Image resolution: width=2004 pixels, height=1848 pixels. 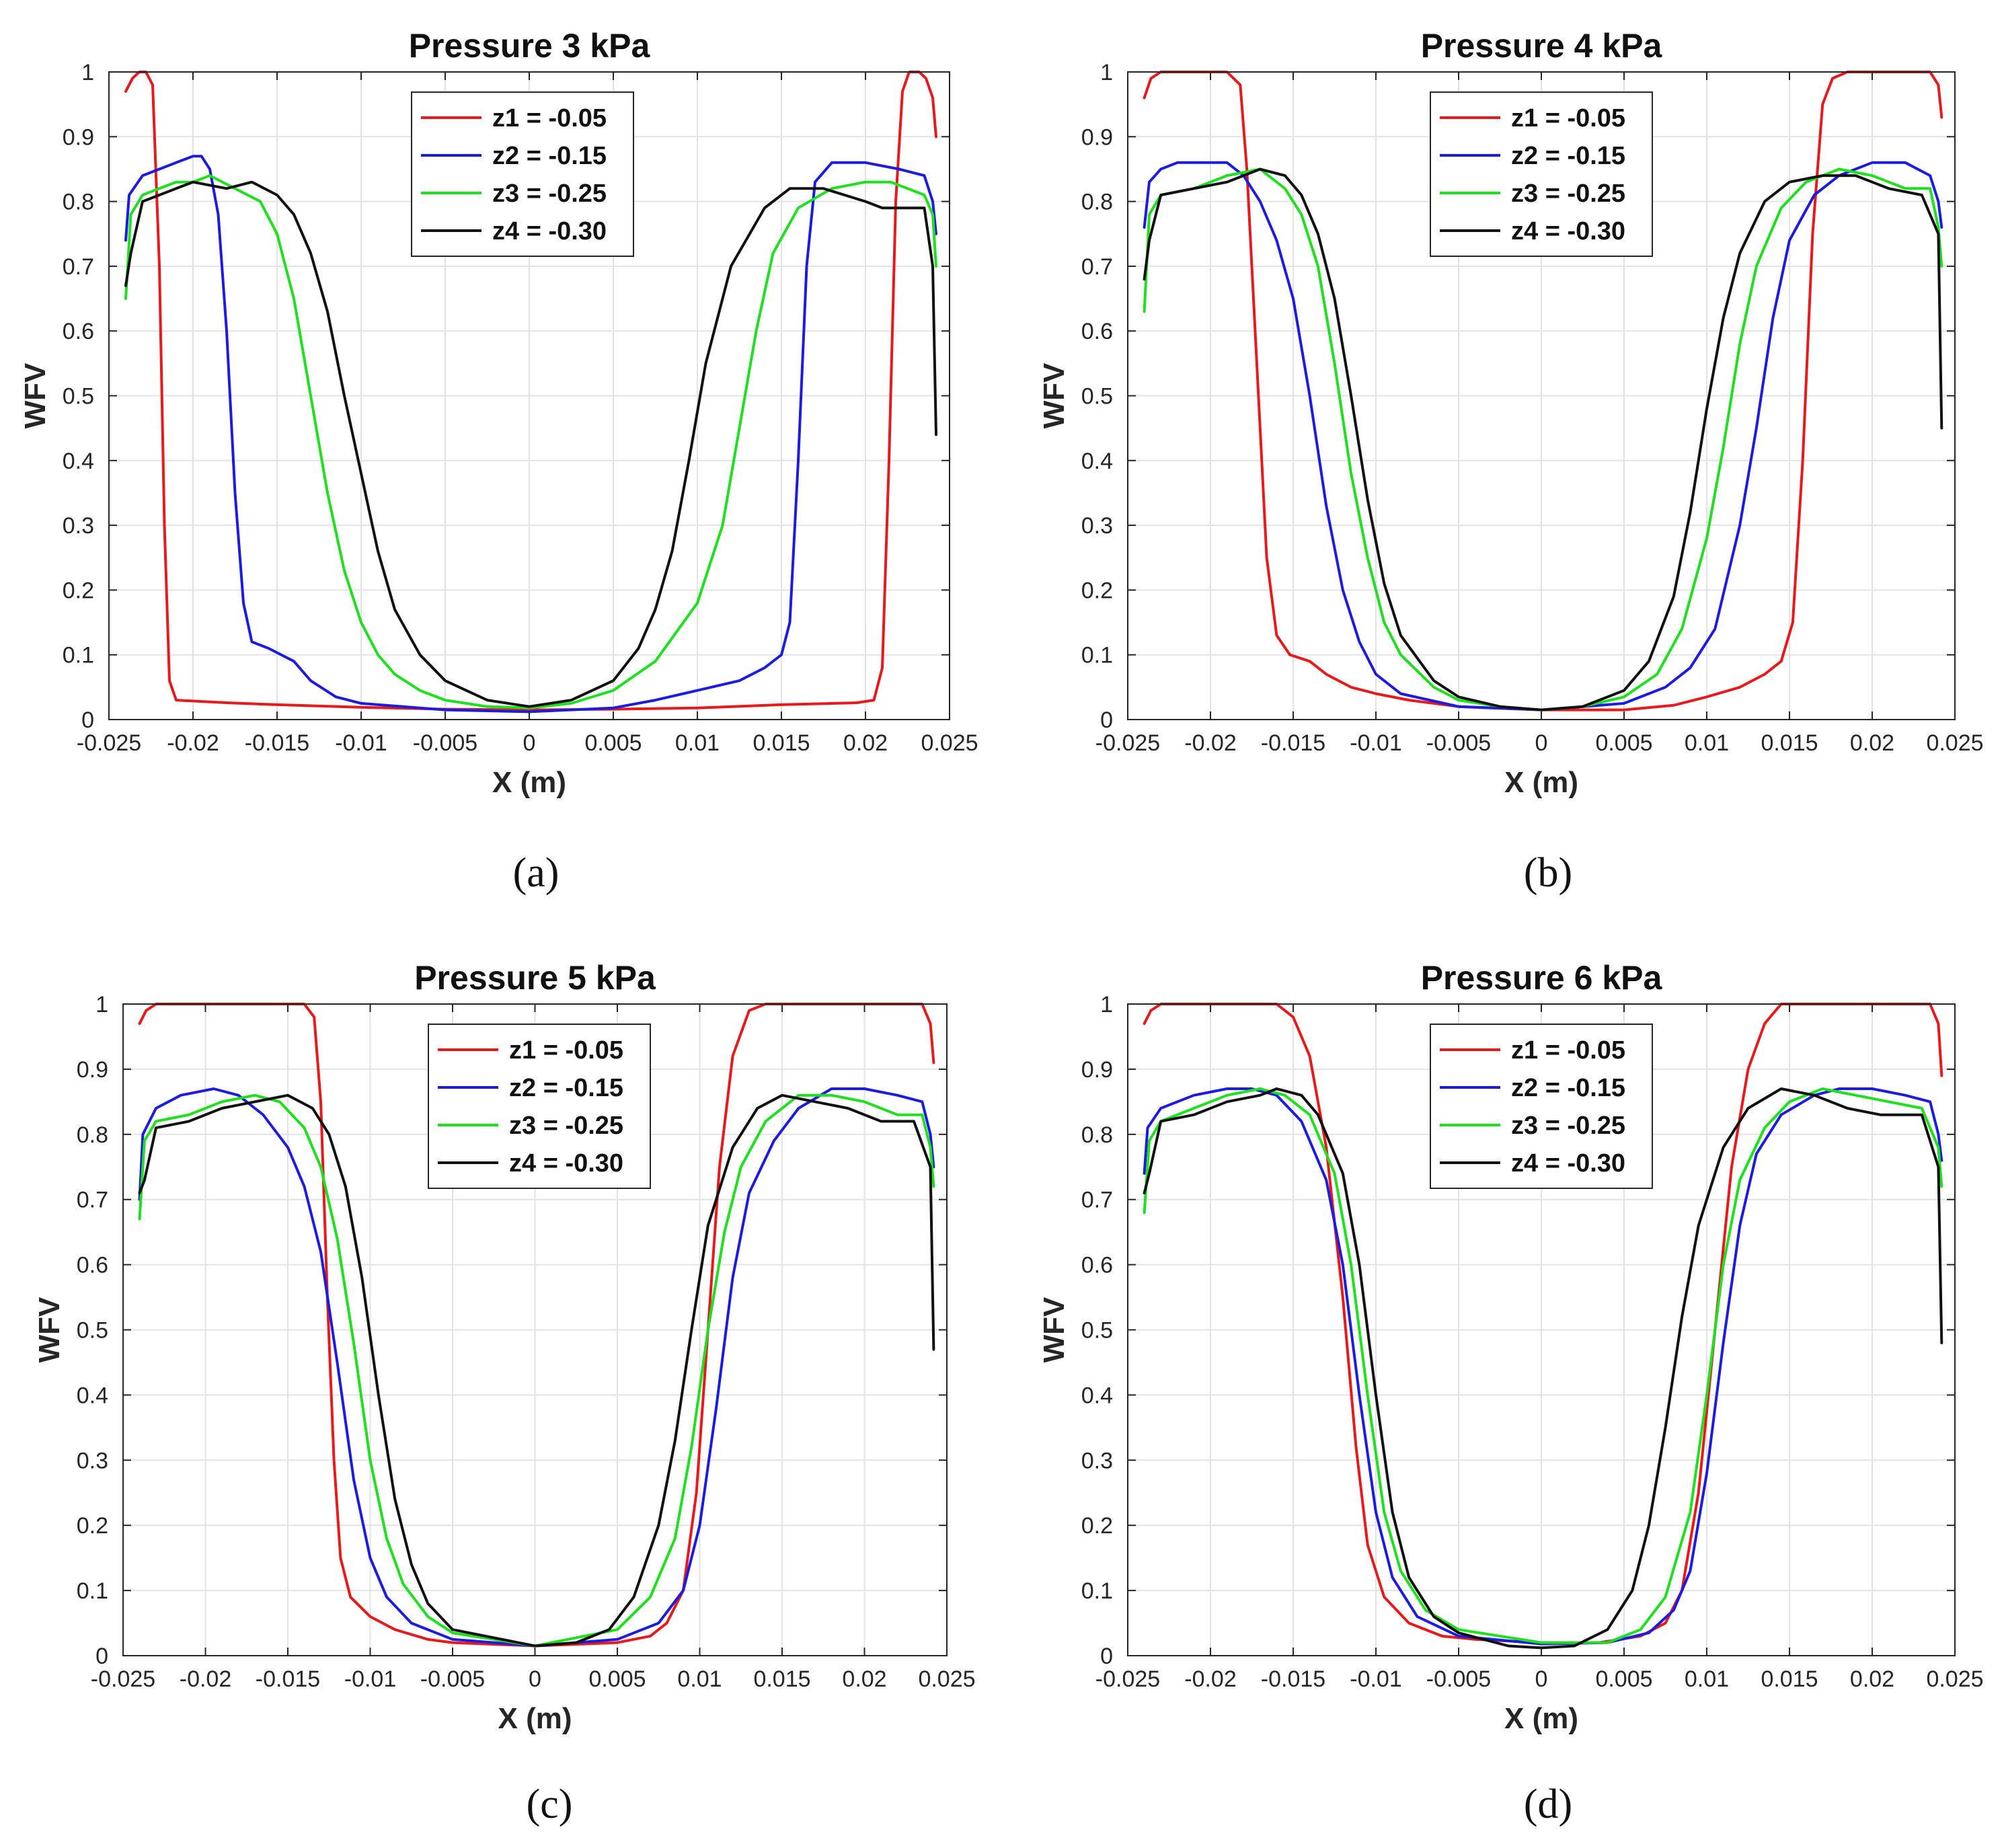 I want to click on panel-caption: (c), so click(x=550, y=1804).